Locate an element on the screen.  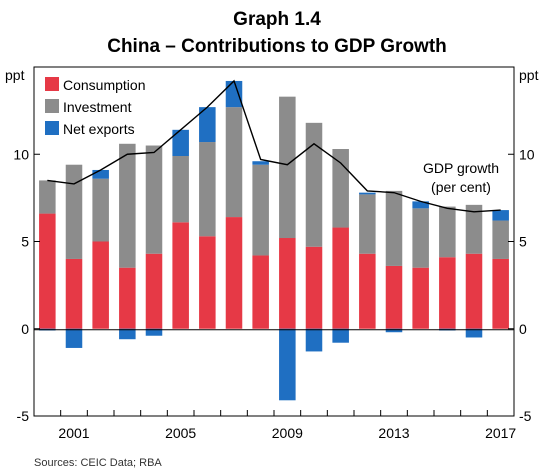
chart-subtitle: China – Contributions to GDP Growth is located at coordinates (277, 46).